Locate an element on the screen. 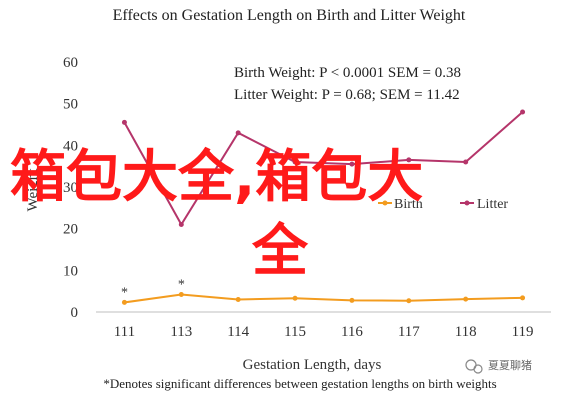 The width and height of the screenshot is (571, 400). y-tick-label: 60 is located at coordinates (70, 63).